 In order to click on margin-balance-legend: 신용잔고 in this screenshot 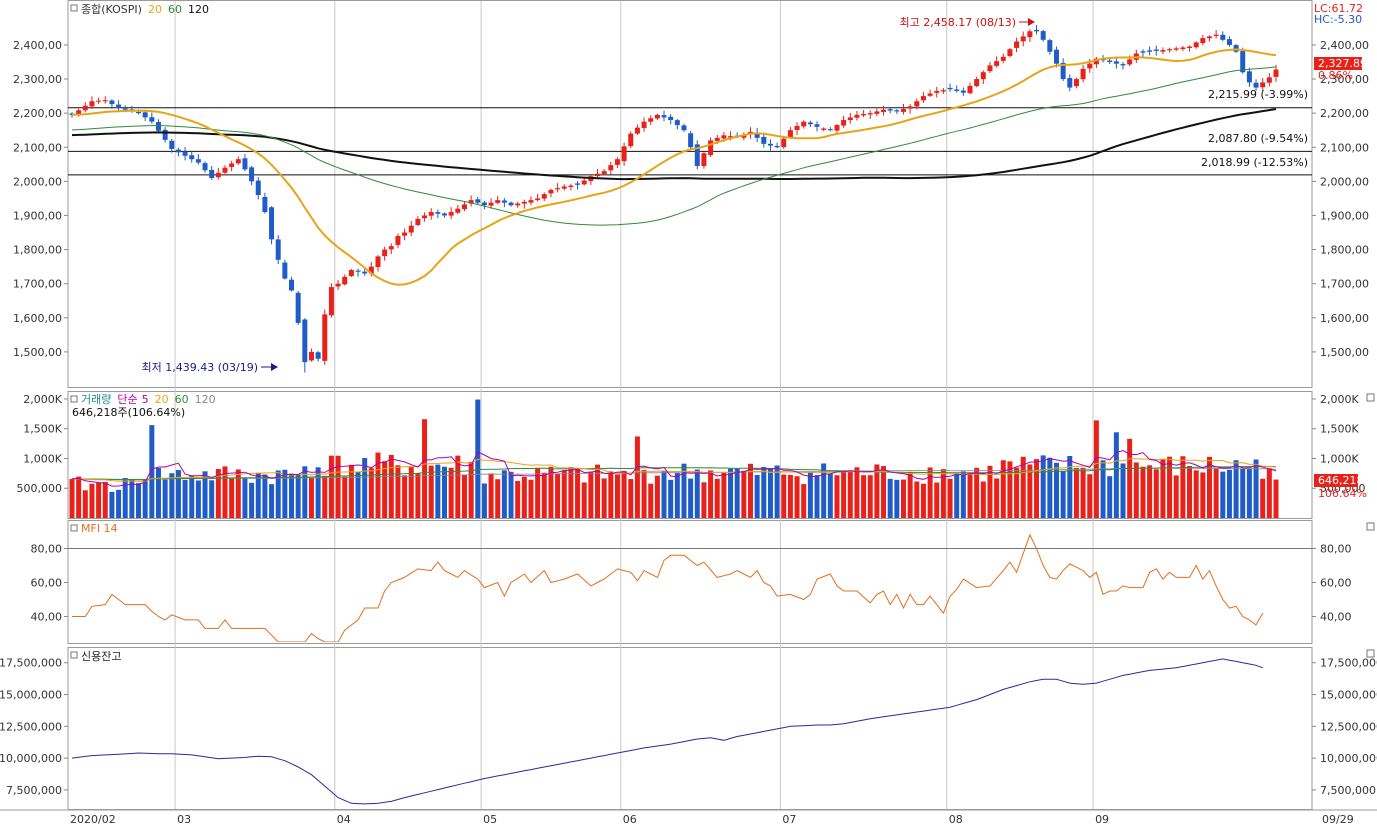, I will do `click(95, 656)`.